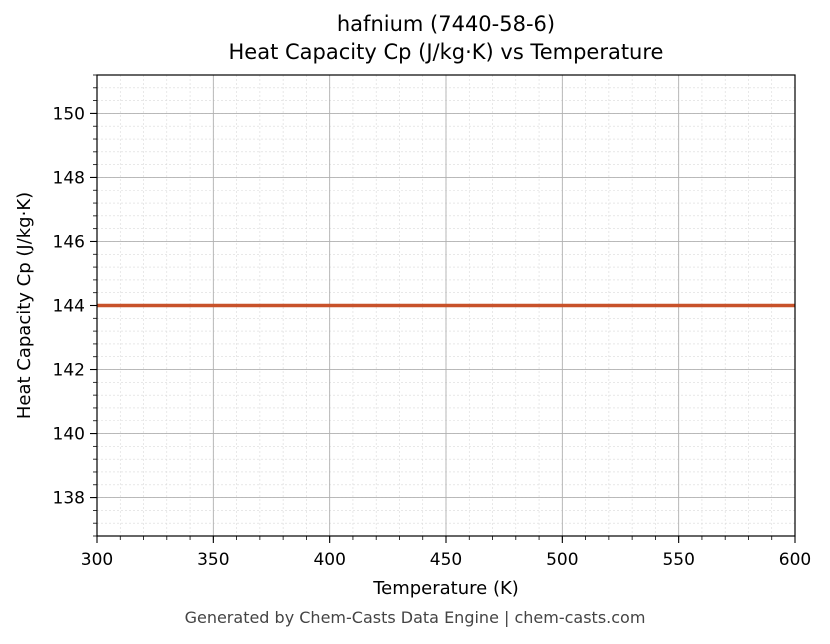 This screenshot has width=830, height=644. What do you see at coordinates (24, 305) in the screenshot?
I see `y-axis-label: Heat Capacity Cp (J/kg·K)` at bounding box center [24, 305].